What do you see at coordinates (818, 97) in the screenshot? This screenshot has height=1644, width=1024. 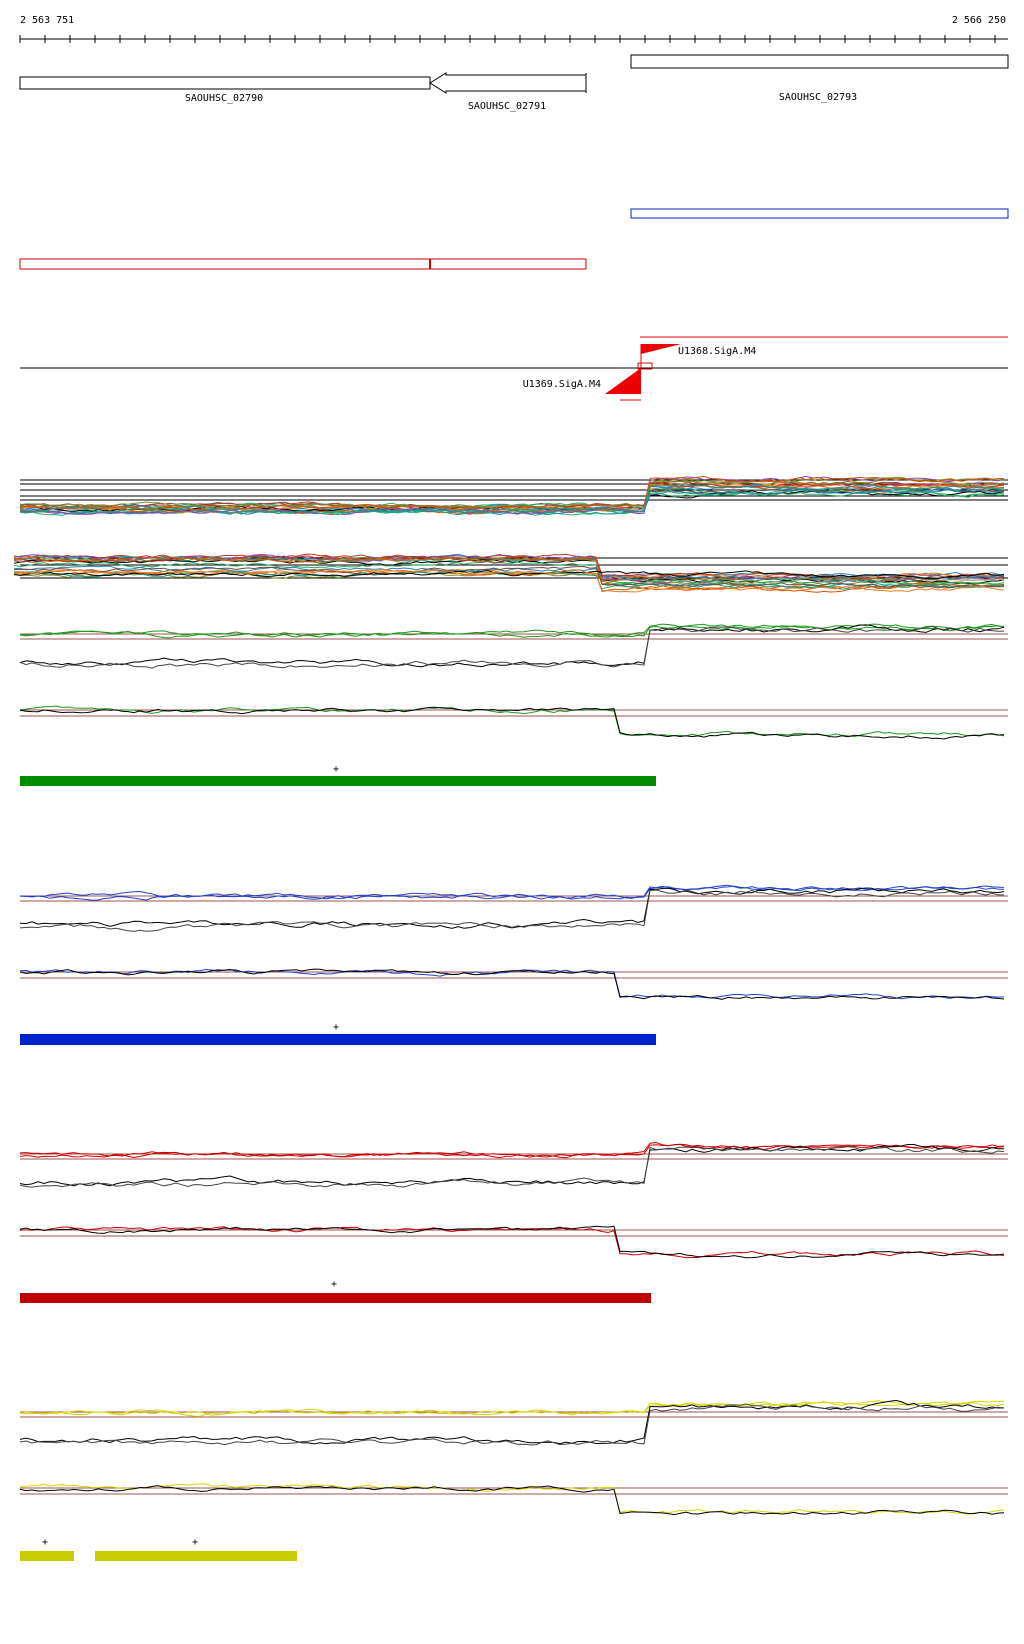 I see `gene-label: SAOUHSC_02793` at bounding box center [818, 97].